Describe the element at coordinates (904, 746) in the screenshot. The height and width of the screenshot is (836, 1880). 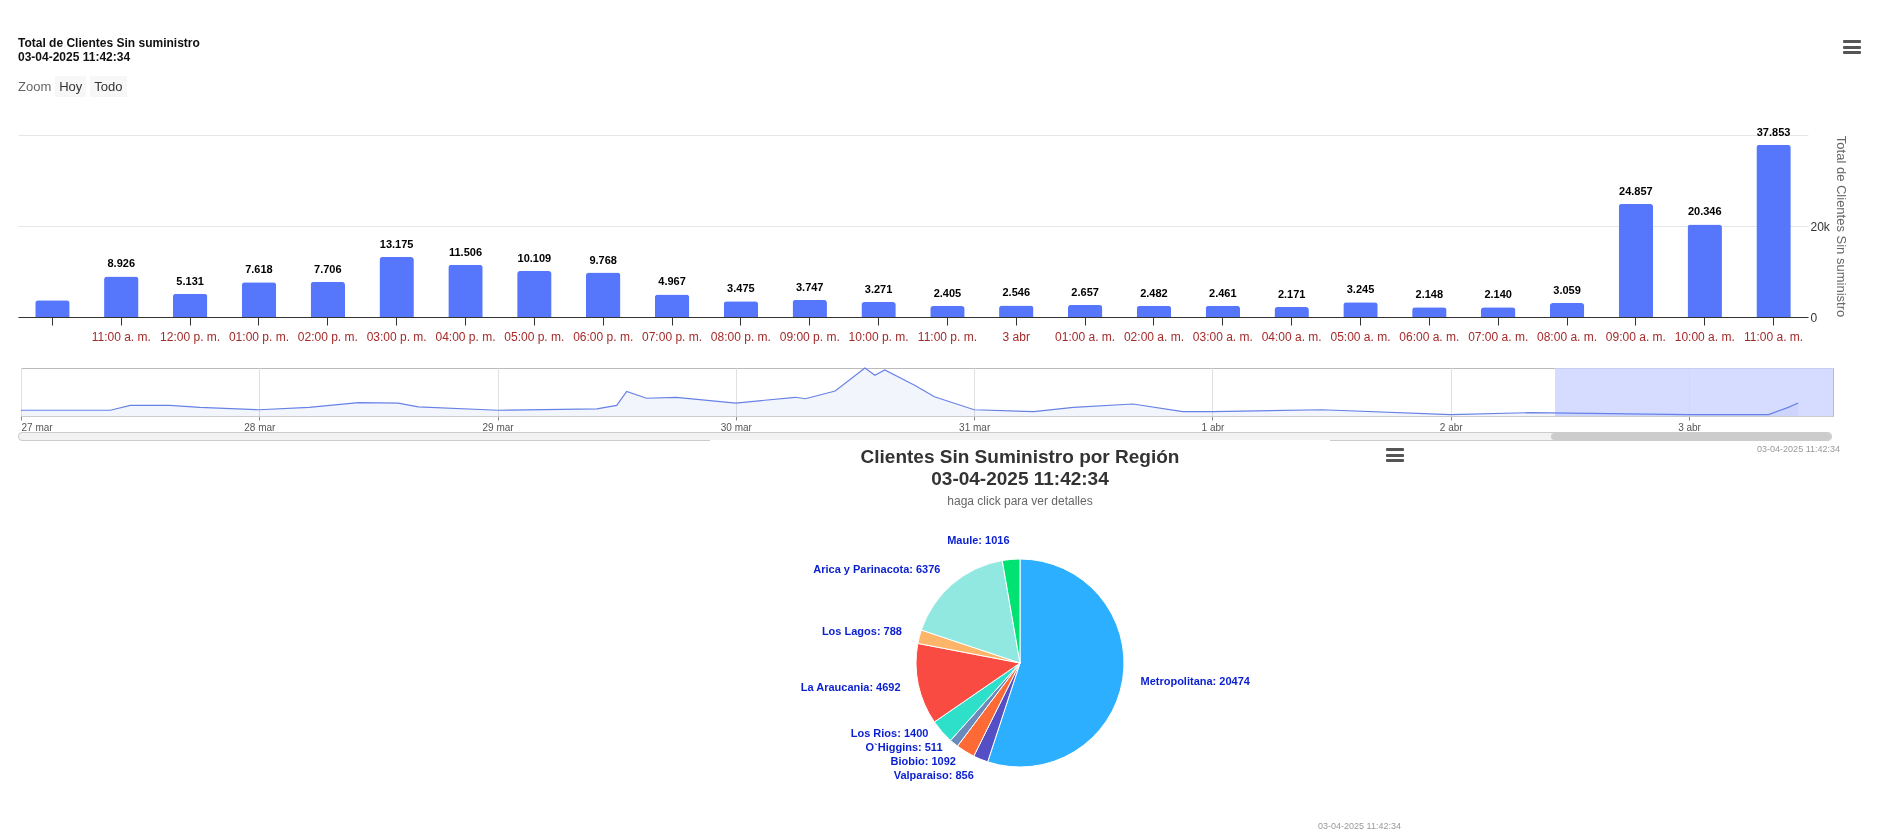
I see `slice-label: O`Higgins: 511` at that location.